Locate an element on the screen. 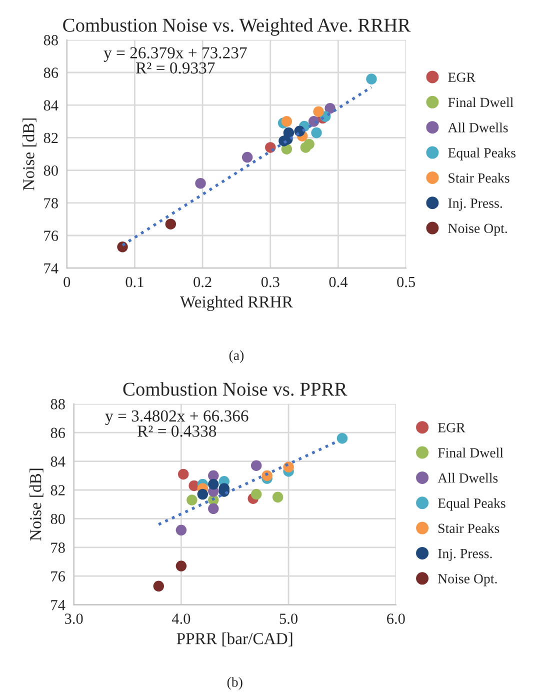  chart-title: Combustion Noise vs. PPRR is located at coordinates (235, 389).